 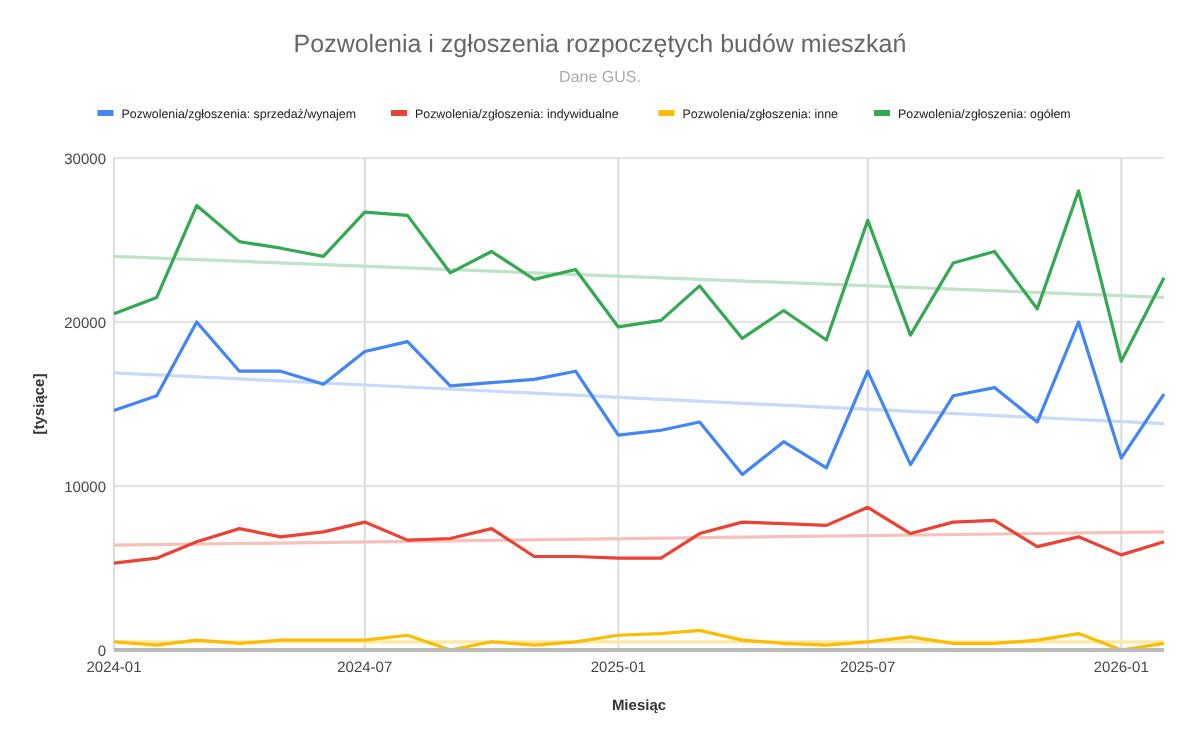 What do you see at coordinates (600, 77) in the screenshot?
I see `chart-subtitle: Dane GUS.` at bounding box center [600, 77].